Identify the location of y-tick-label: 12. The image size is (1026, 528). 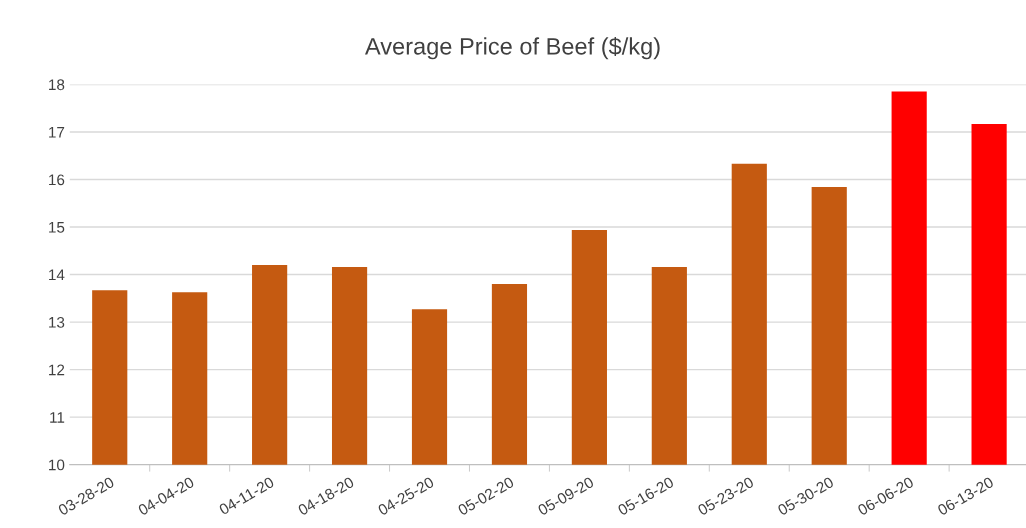
(57, 370).